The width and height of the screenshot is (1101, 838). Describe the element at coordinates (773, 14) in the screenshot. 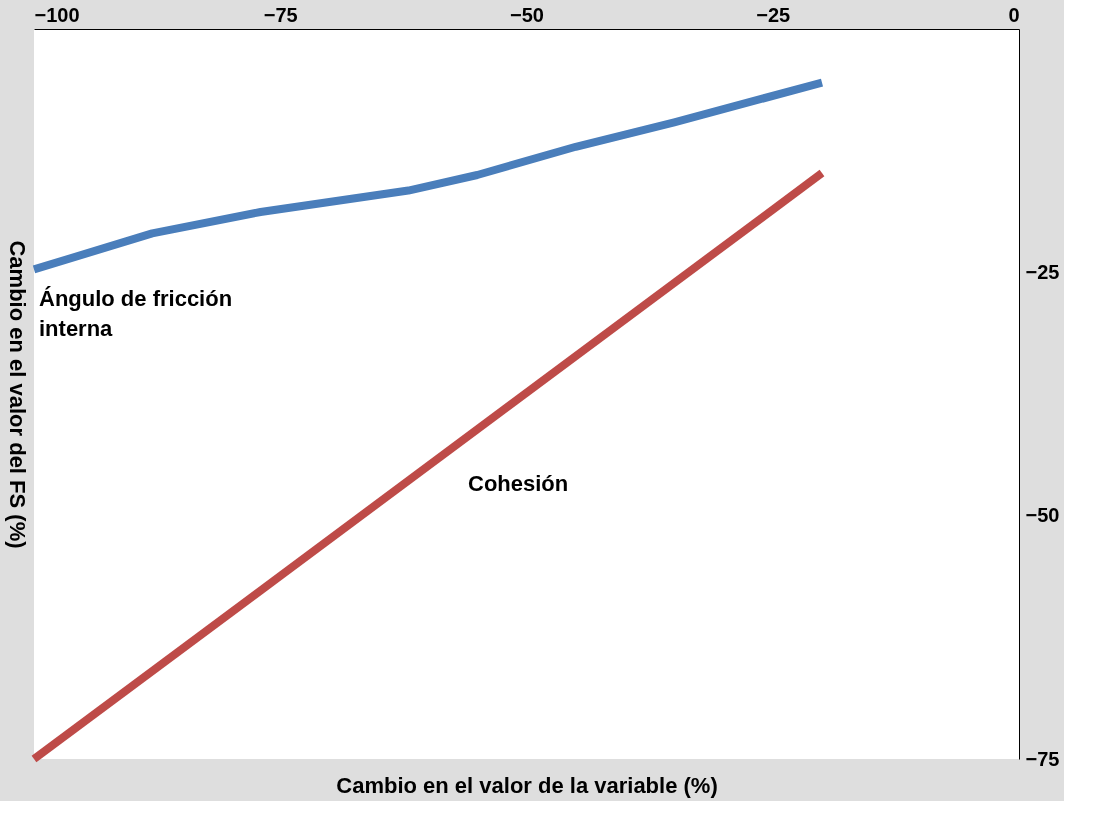

I see `x-tick-label: −25` at that location.